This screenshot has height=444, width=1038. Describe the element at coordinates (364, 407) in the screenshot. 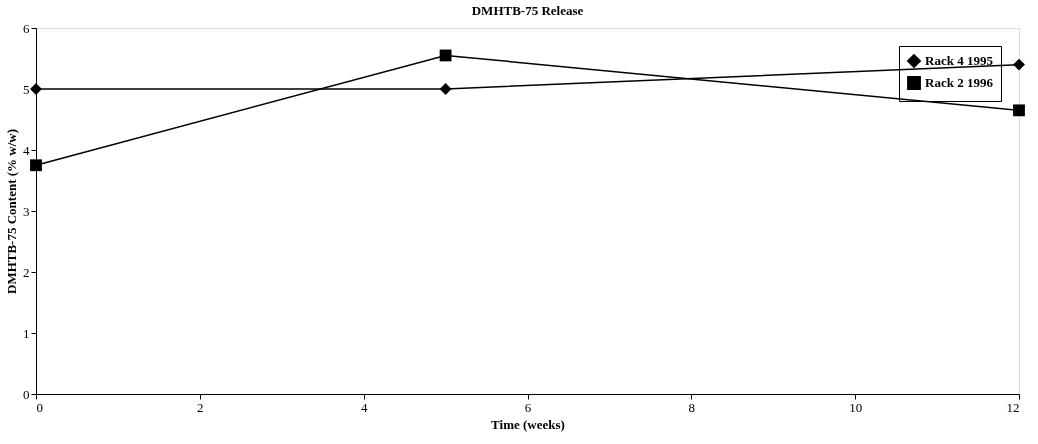

I see `x-tick-label: 4` at that location.